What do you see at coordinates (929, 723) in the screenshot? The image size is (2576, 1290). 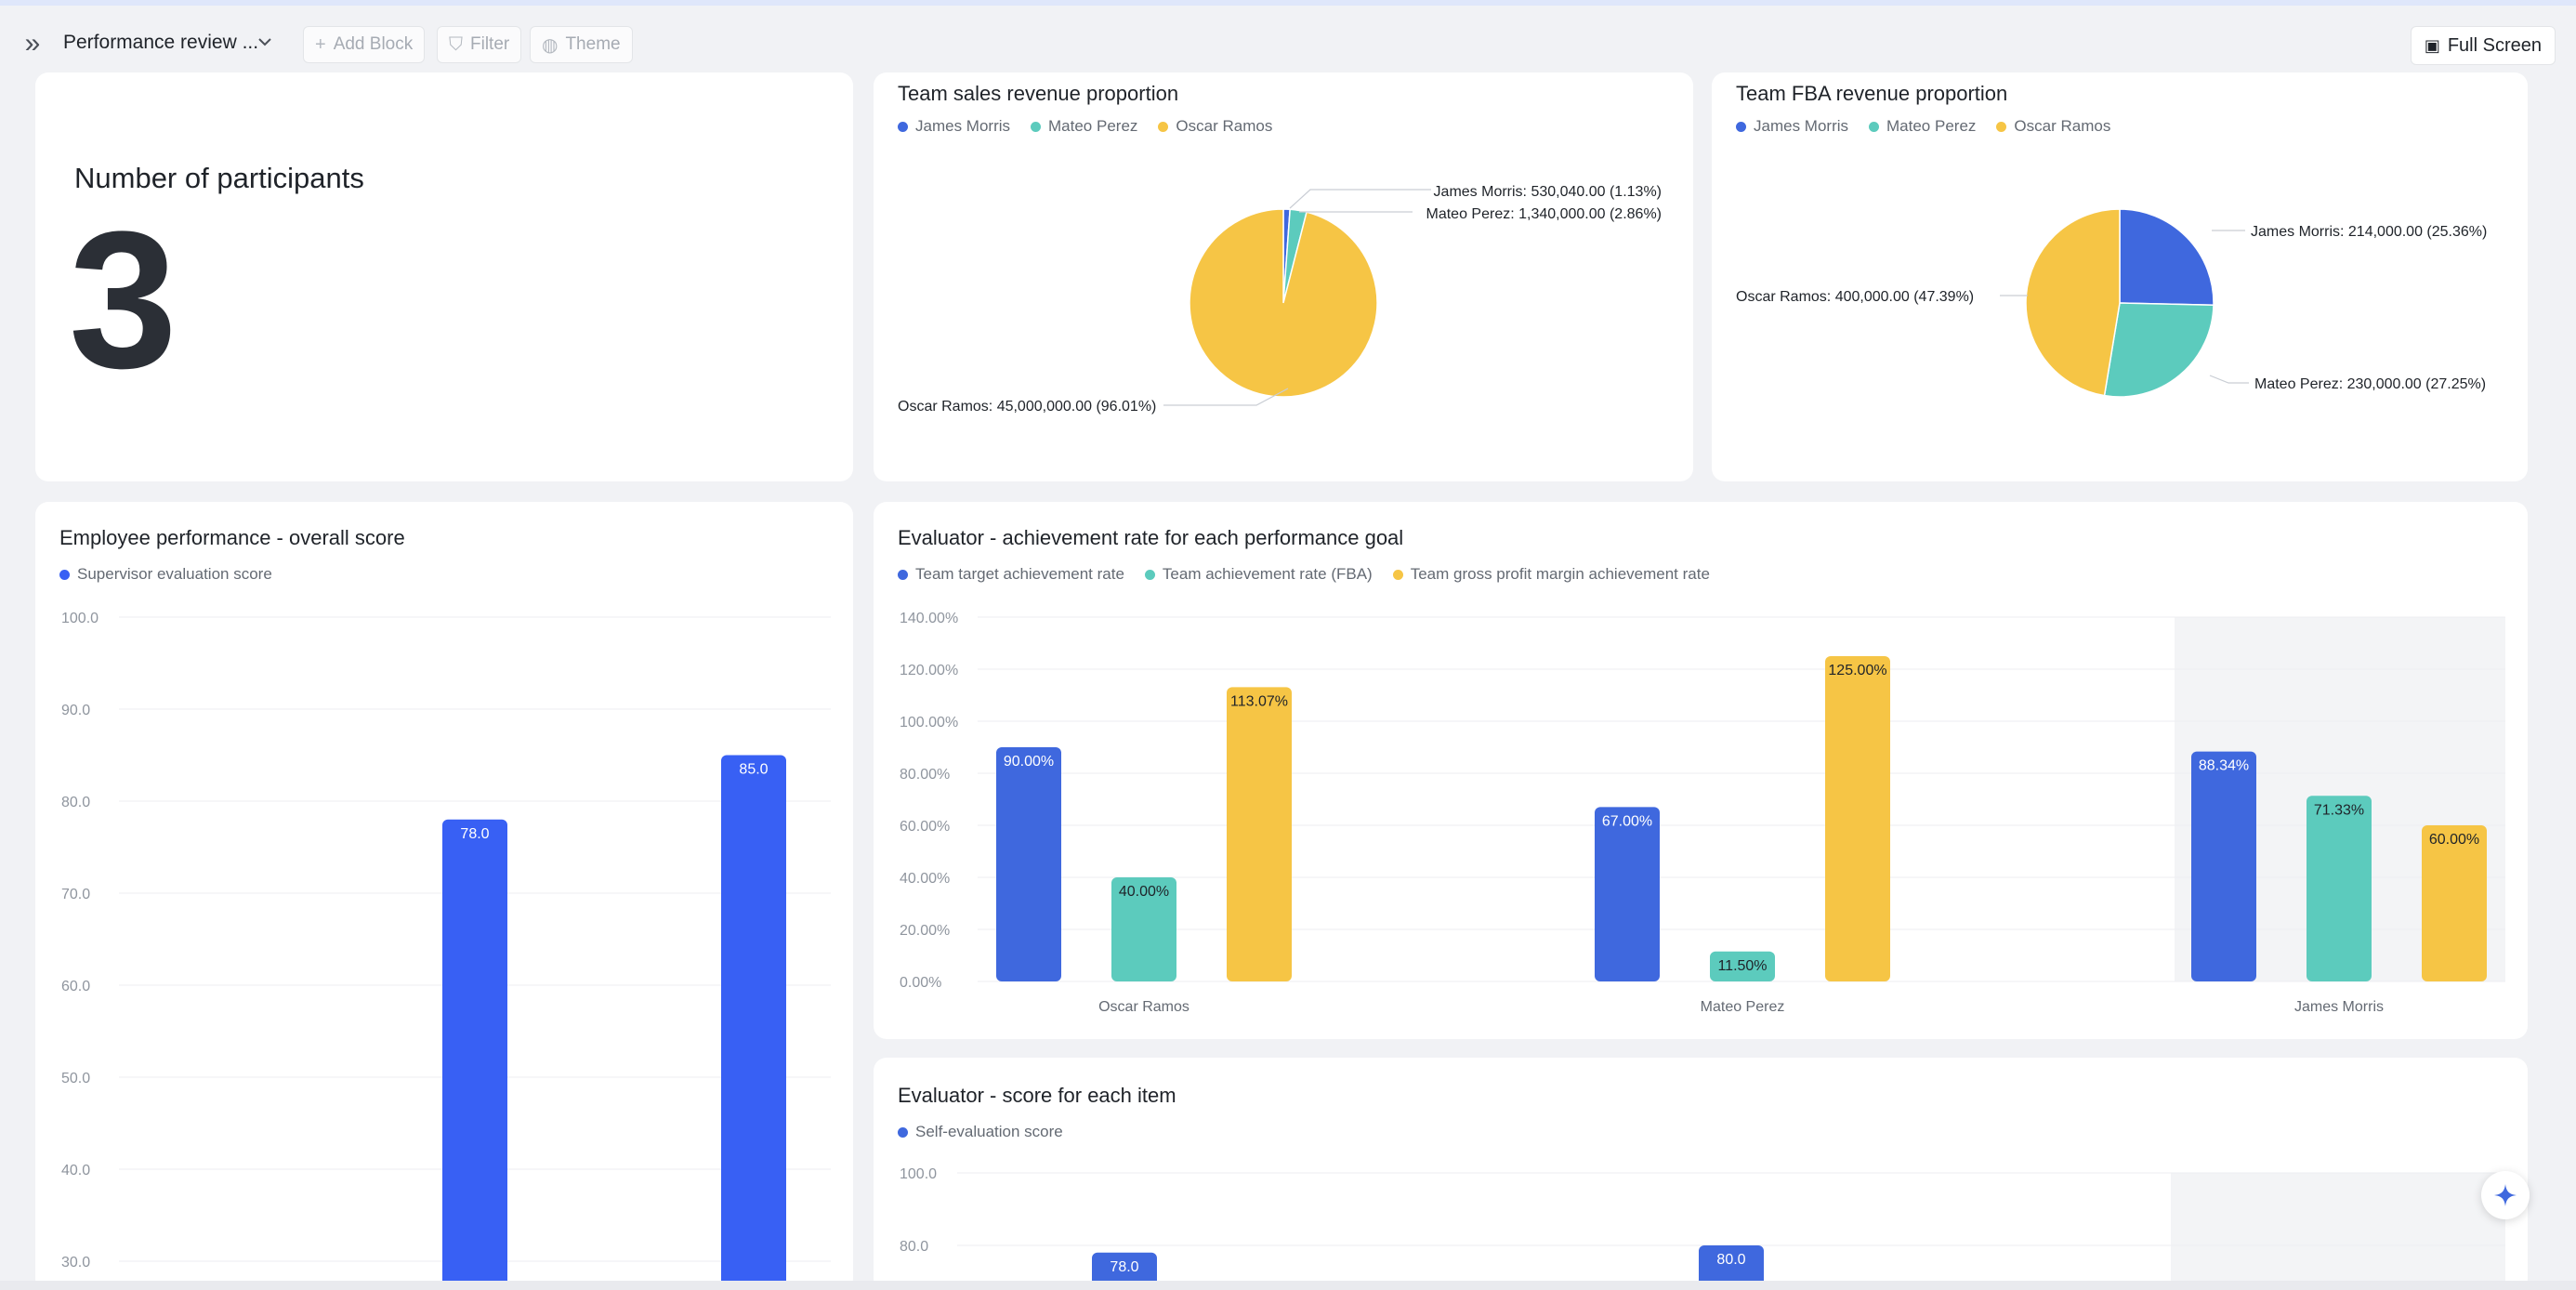 I see `y-tick-label: 100.00%` at bounding box center [929, 723].